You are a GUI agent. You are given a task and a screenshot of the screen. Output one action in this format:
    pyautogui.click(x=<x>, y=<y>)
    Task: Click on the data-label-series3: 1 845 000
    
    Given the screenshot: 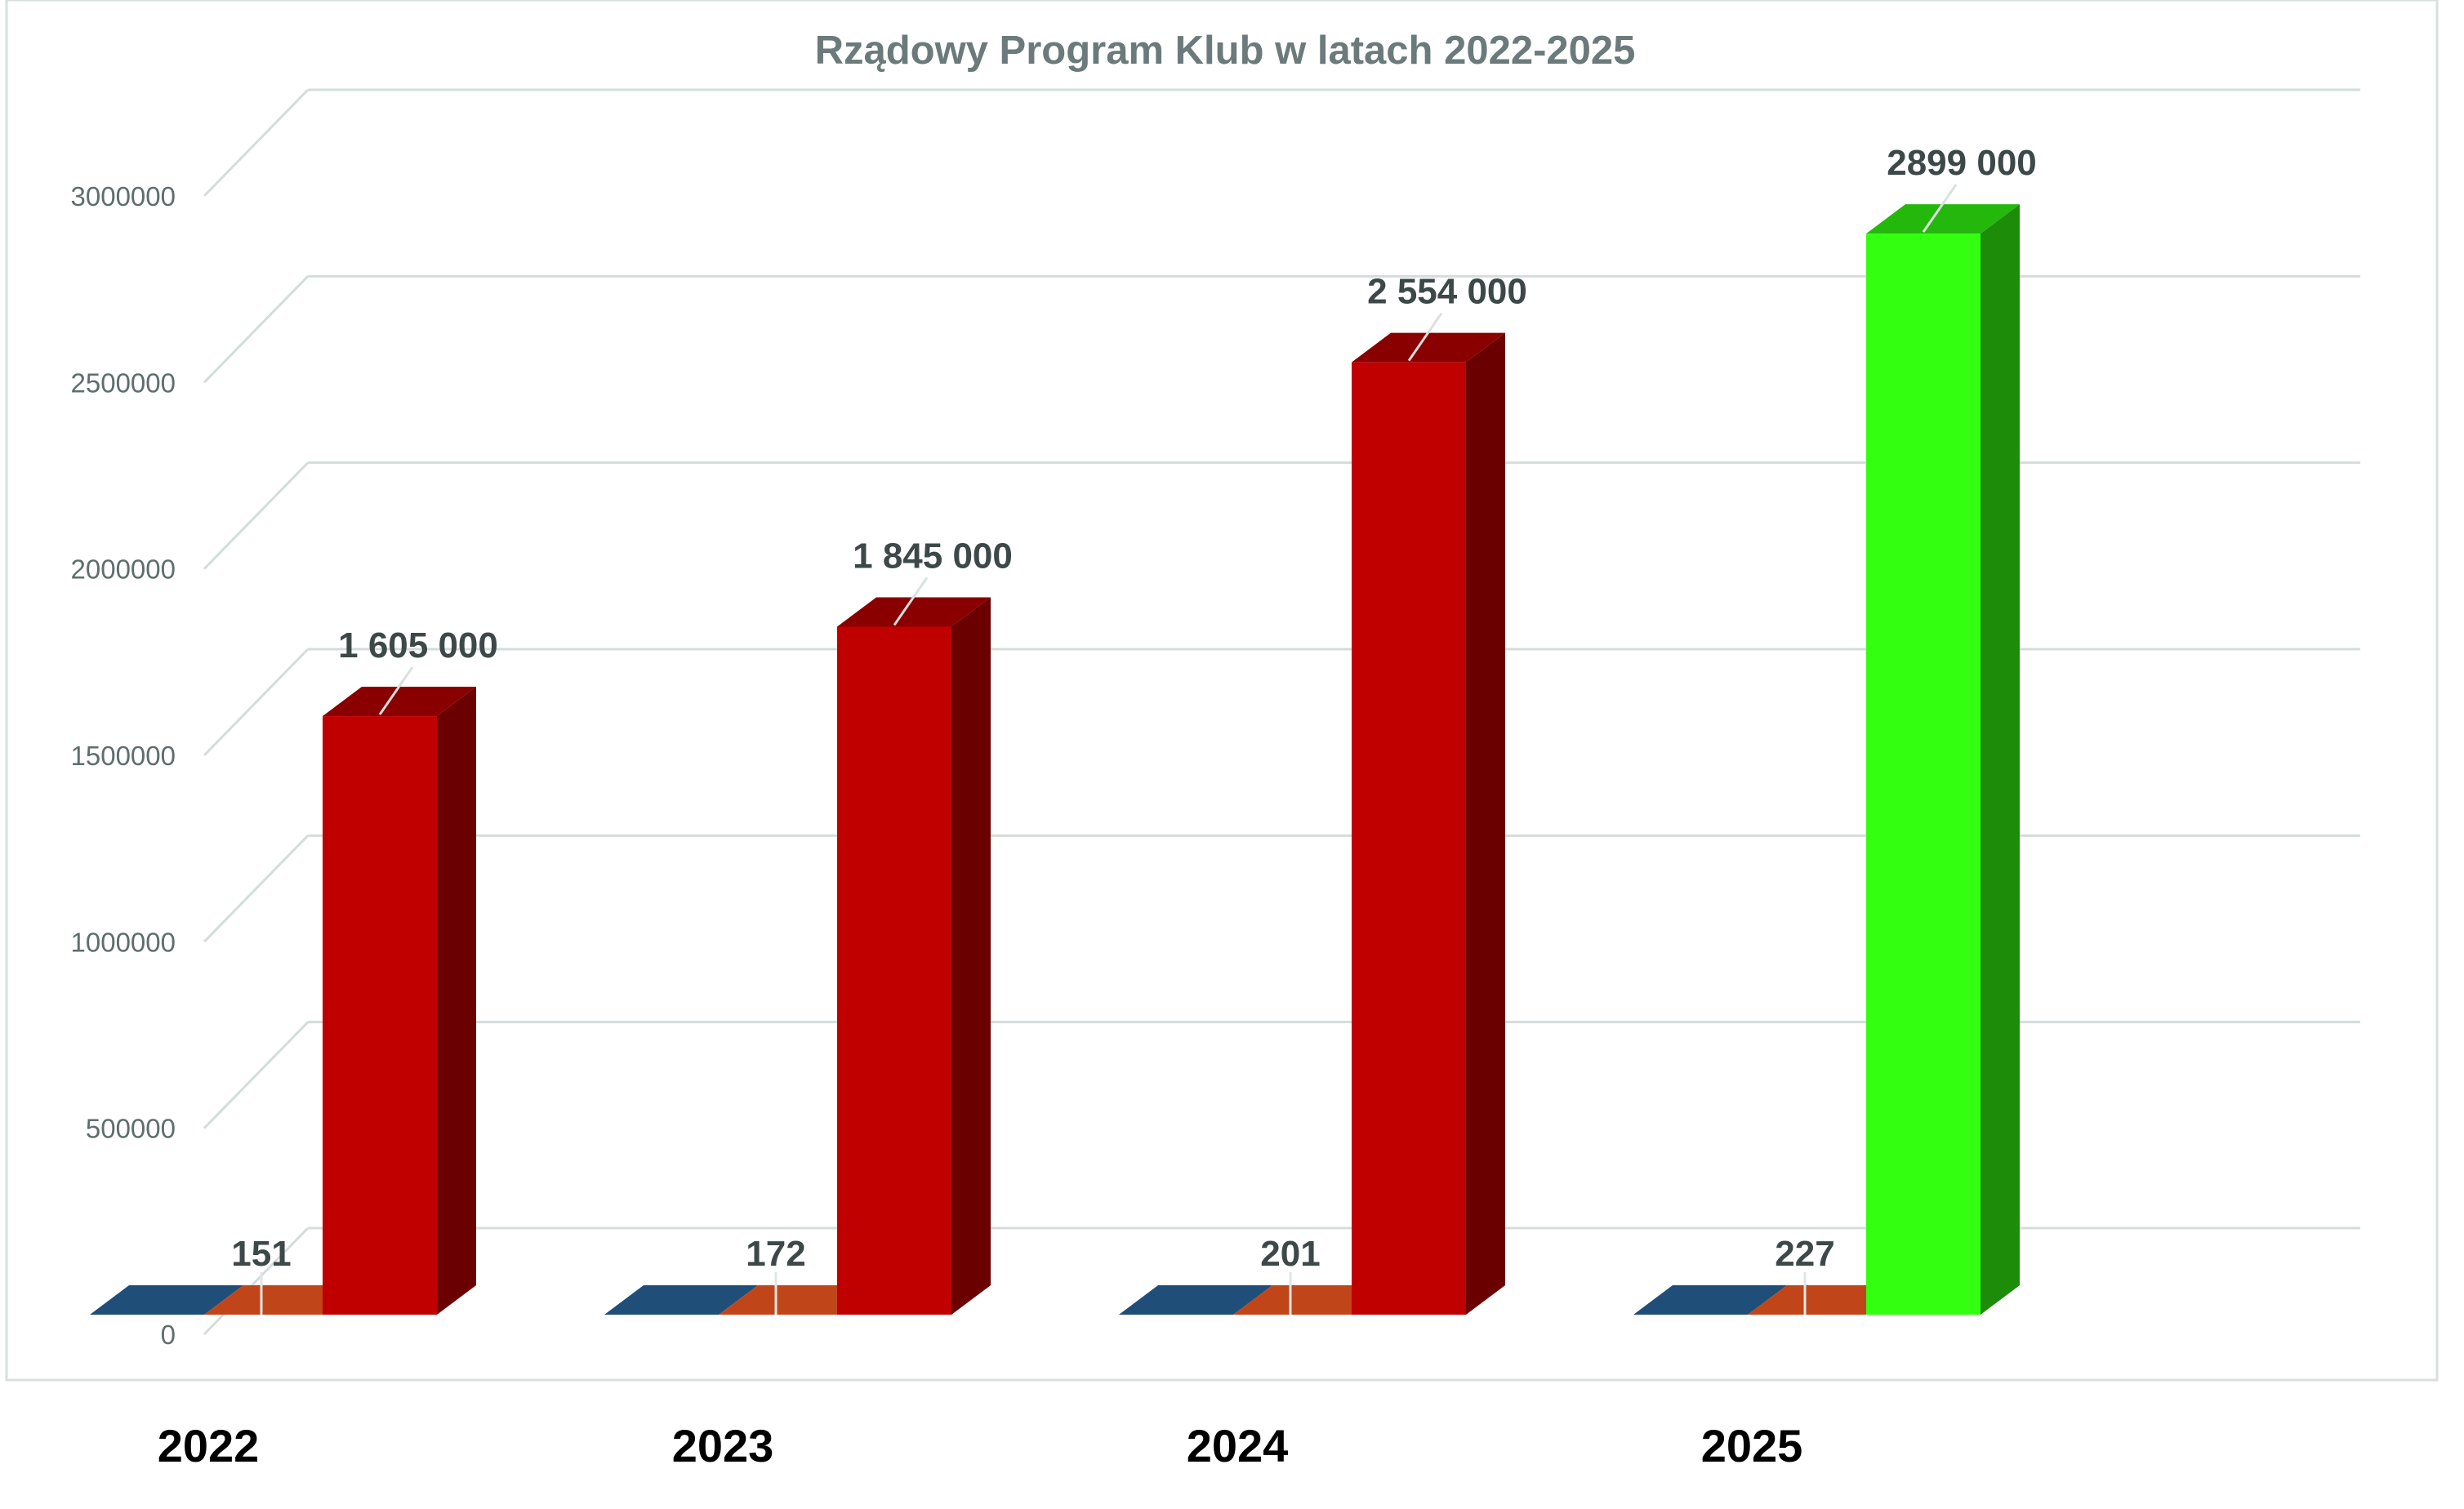 What is the action you would take?
    pyautogui.click(x=933, y=556)
    